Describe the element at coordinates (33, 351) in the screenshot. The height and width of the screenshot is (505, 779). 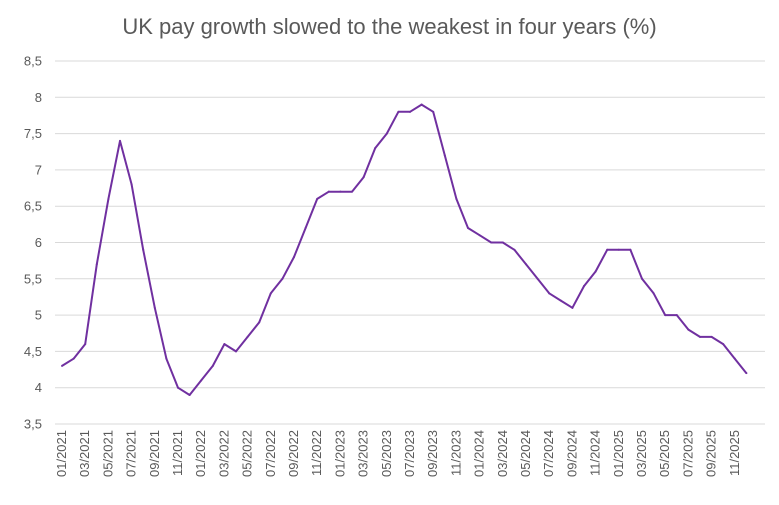
I see `y-tick-label: 4,5` at that location.